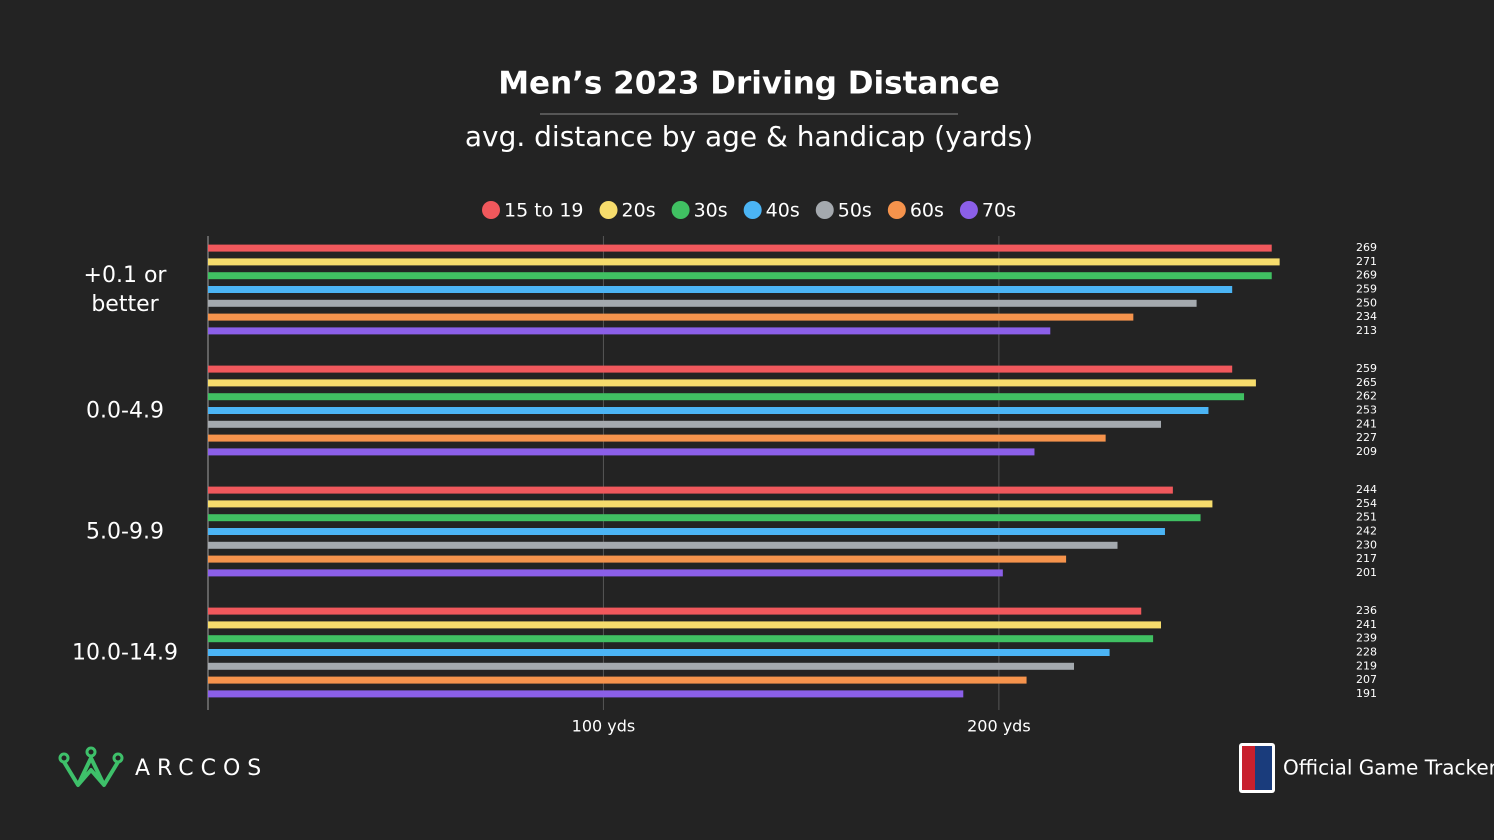  What do you see at coordinates (1366, 652) in the screenshot?
I see `value-label: 228` at bounding box center [1366, 652].